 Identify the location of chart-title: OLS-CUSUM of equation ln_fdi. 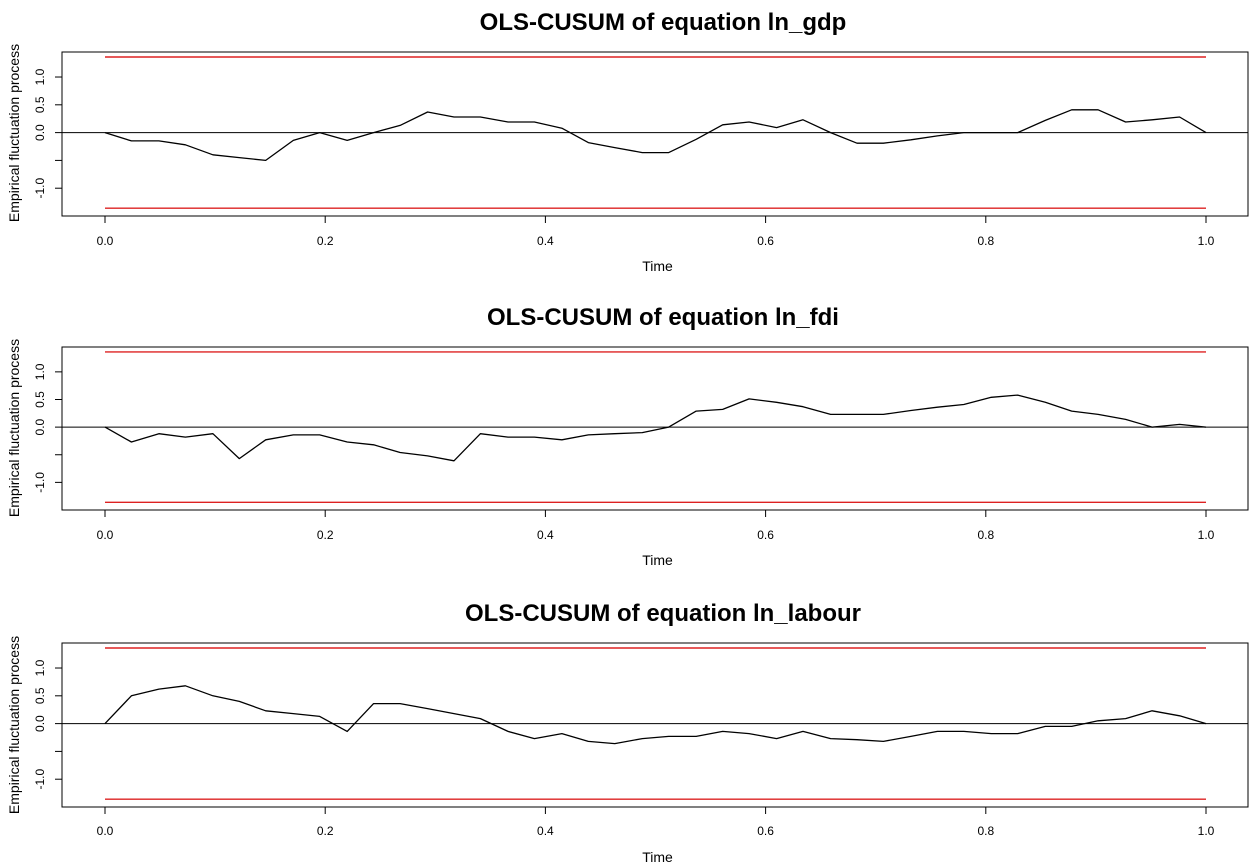
(663, 317).